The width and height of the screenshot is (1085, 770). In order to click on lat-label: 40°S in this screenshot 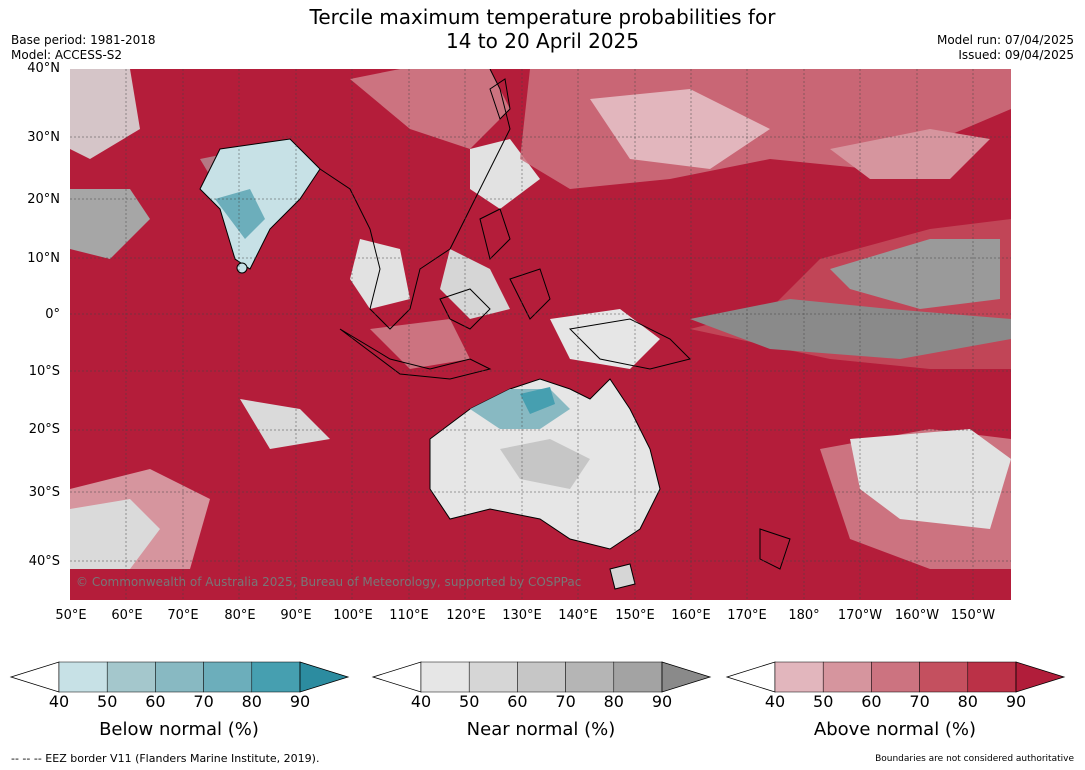, I will do `click(44, 561)`.